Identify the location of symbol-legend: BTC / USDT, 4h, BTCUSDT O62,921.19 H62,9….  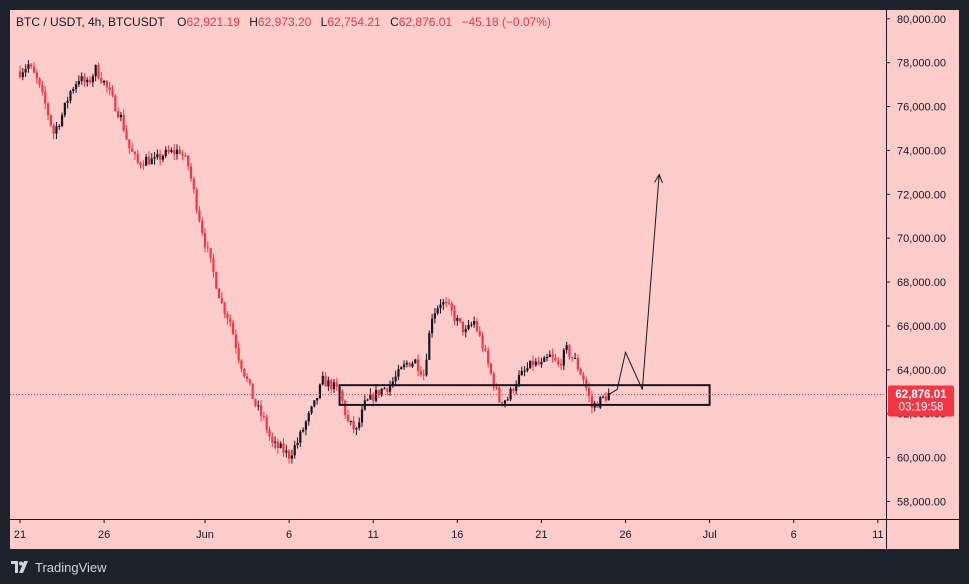
(286, 22).